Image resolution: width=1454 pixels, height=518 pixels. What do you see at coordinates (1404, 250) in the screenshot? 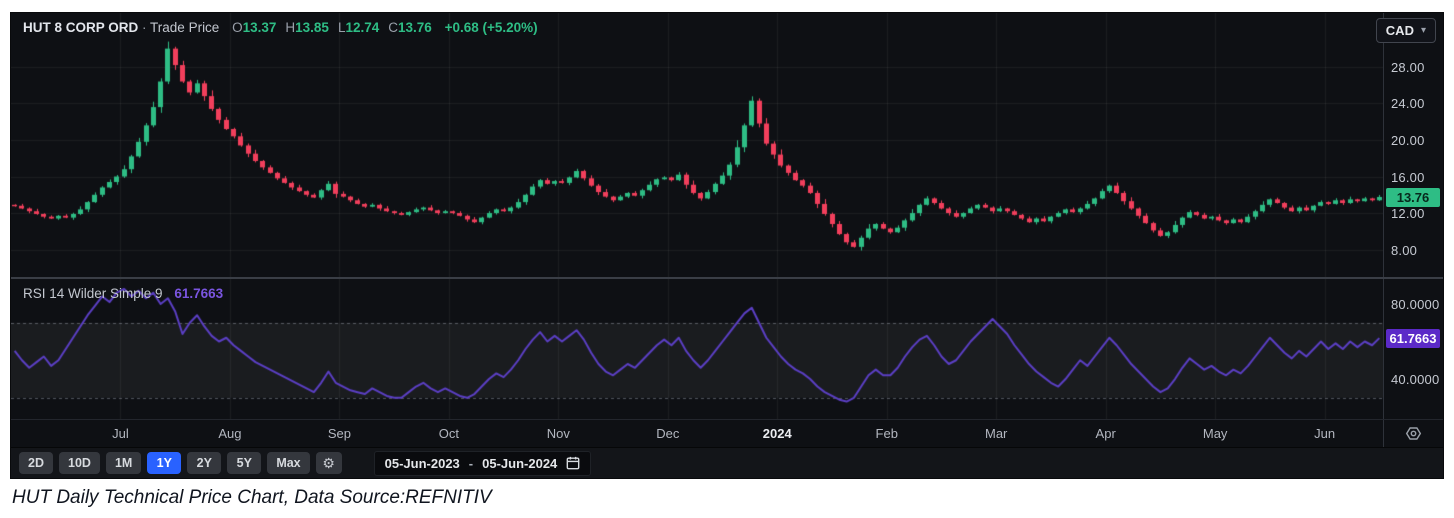
I see `price-axis-tick: 8.00` at bounding box center [1404, 250].